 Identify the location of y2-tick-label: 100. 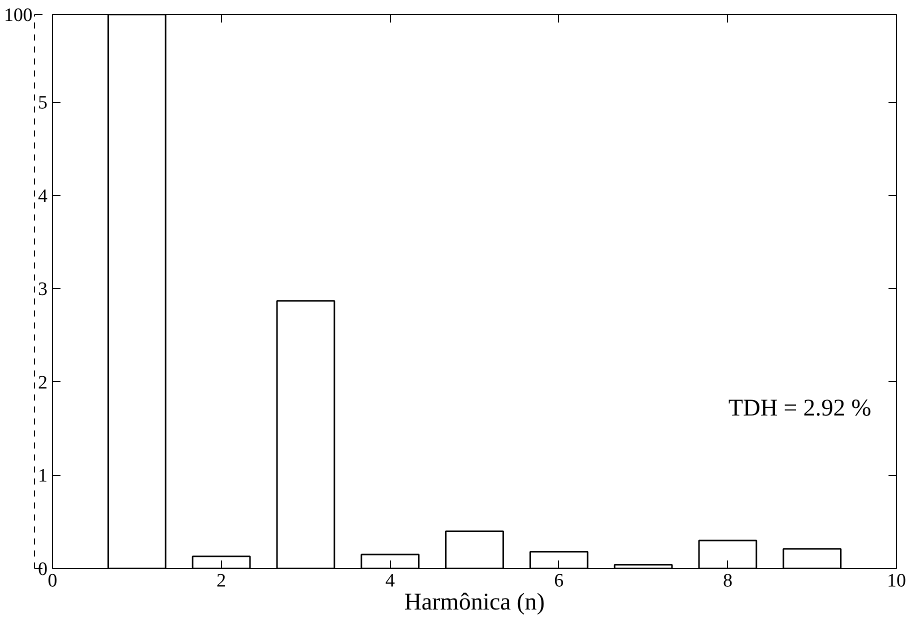
(18, 15).